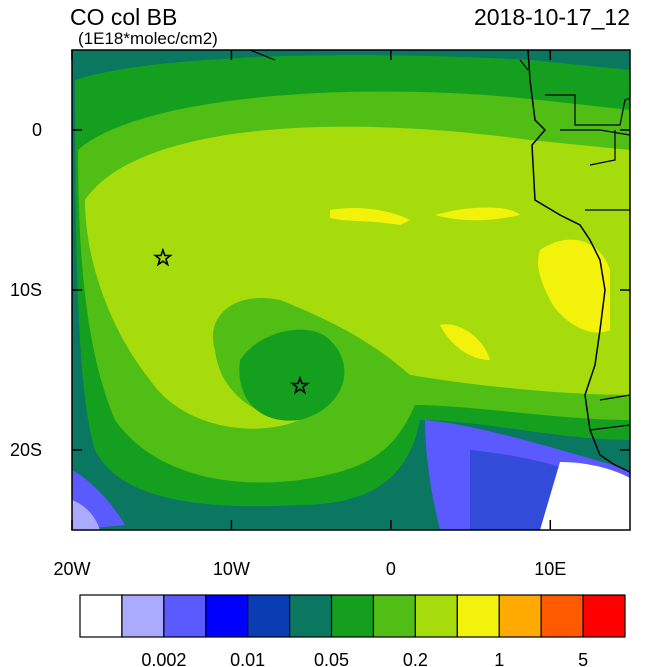 The image size is (650, 667). What do you see at coordinates (37, 130) in the screenshot?
I see `lat-label: 0` at bounding box center [37, 130].